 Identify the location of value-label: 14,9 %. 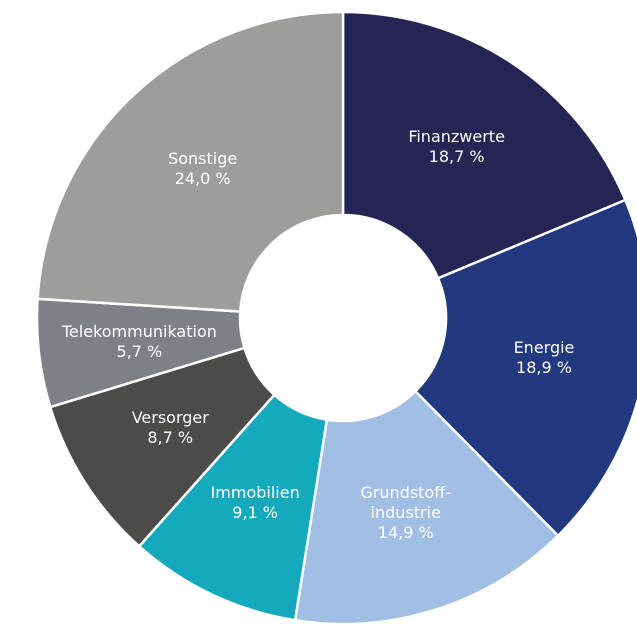
(405, 533).